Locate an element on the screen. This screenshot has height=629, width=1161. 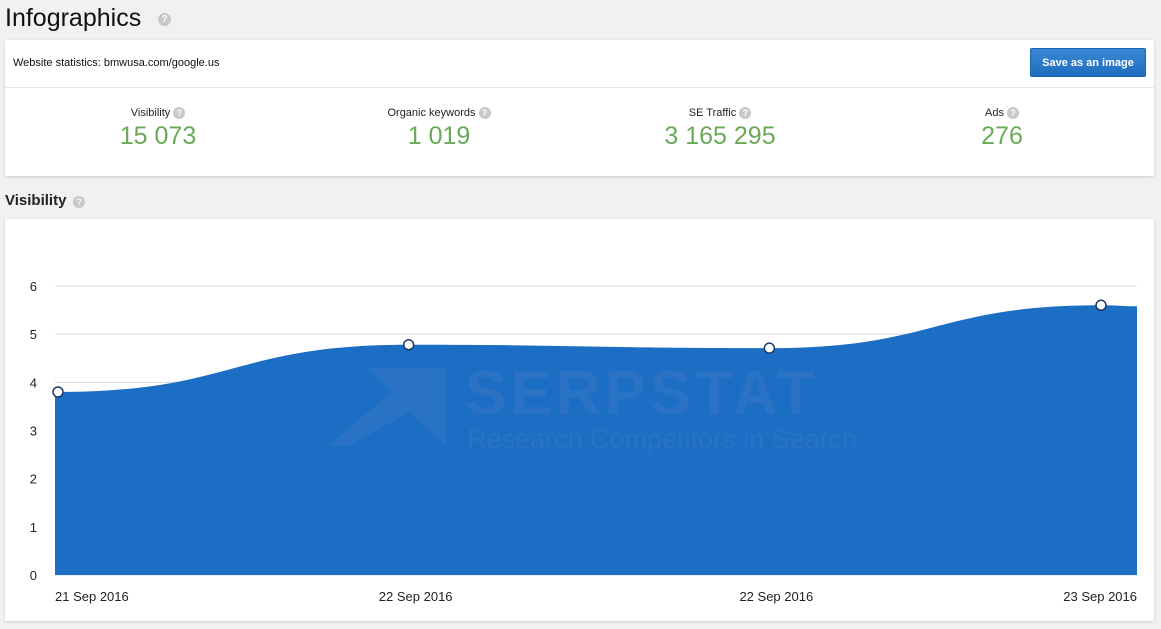
visibility-section-title: Visibility is located at coordinates (36, 200).